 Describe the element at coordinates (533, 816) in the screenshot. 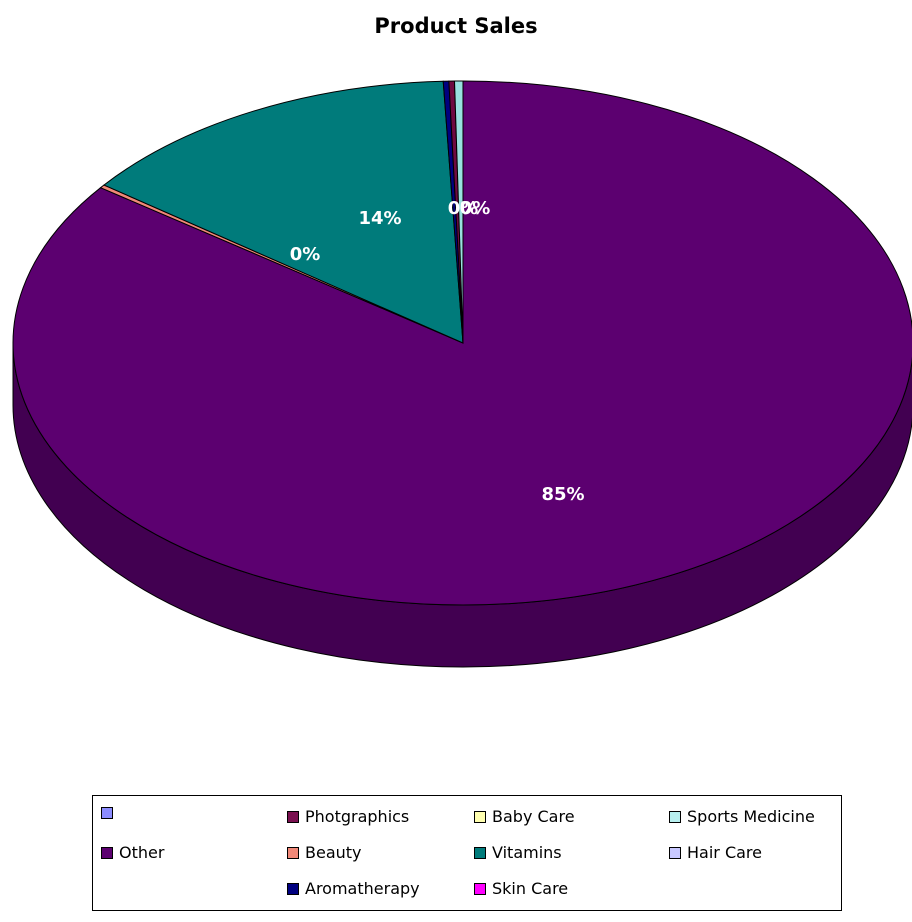

I see `legend-label: Baby Care` at that location.